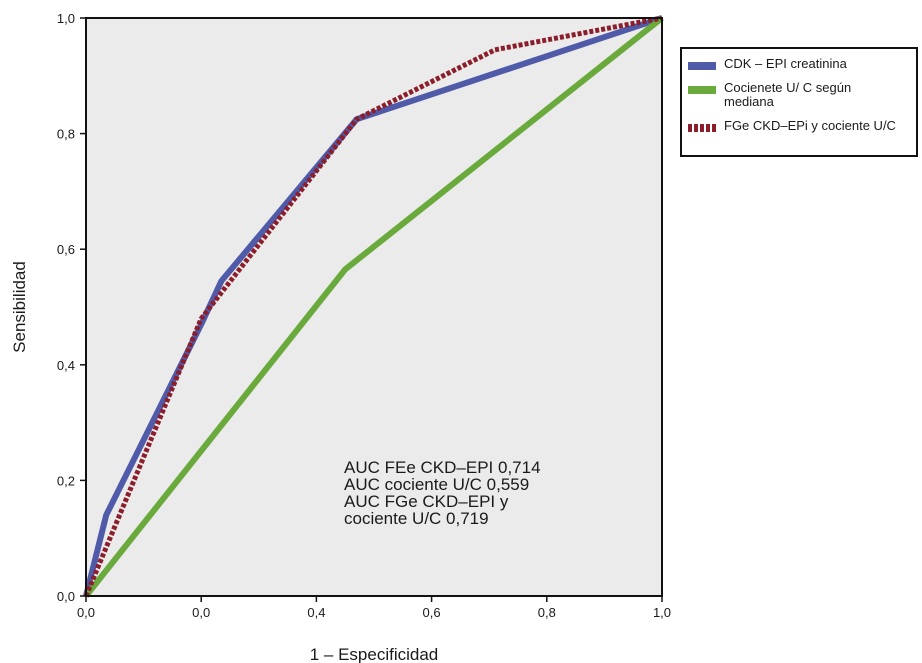  What do you see at coordinates (316, 612) in the screenshot?
I see `x-tick-label: 0,4` at bounding box center [316, 612].